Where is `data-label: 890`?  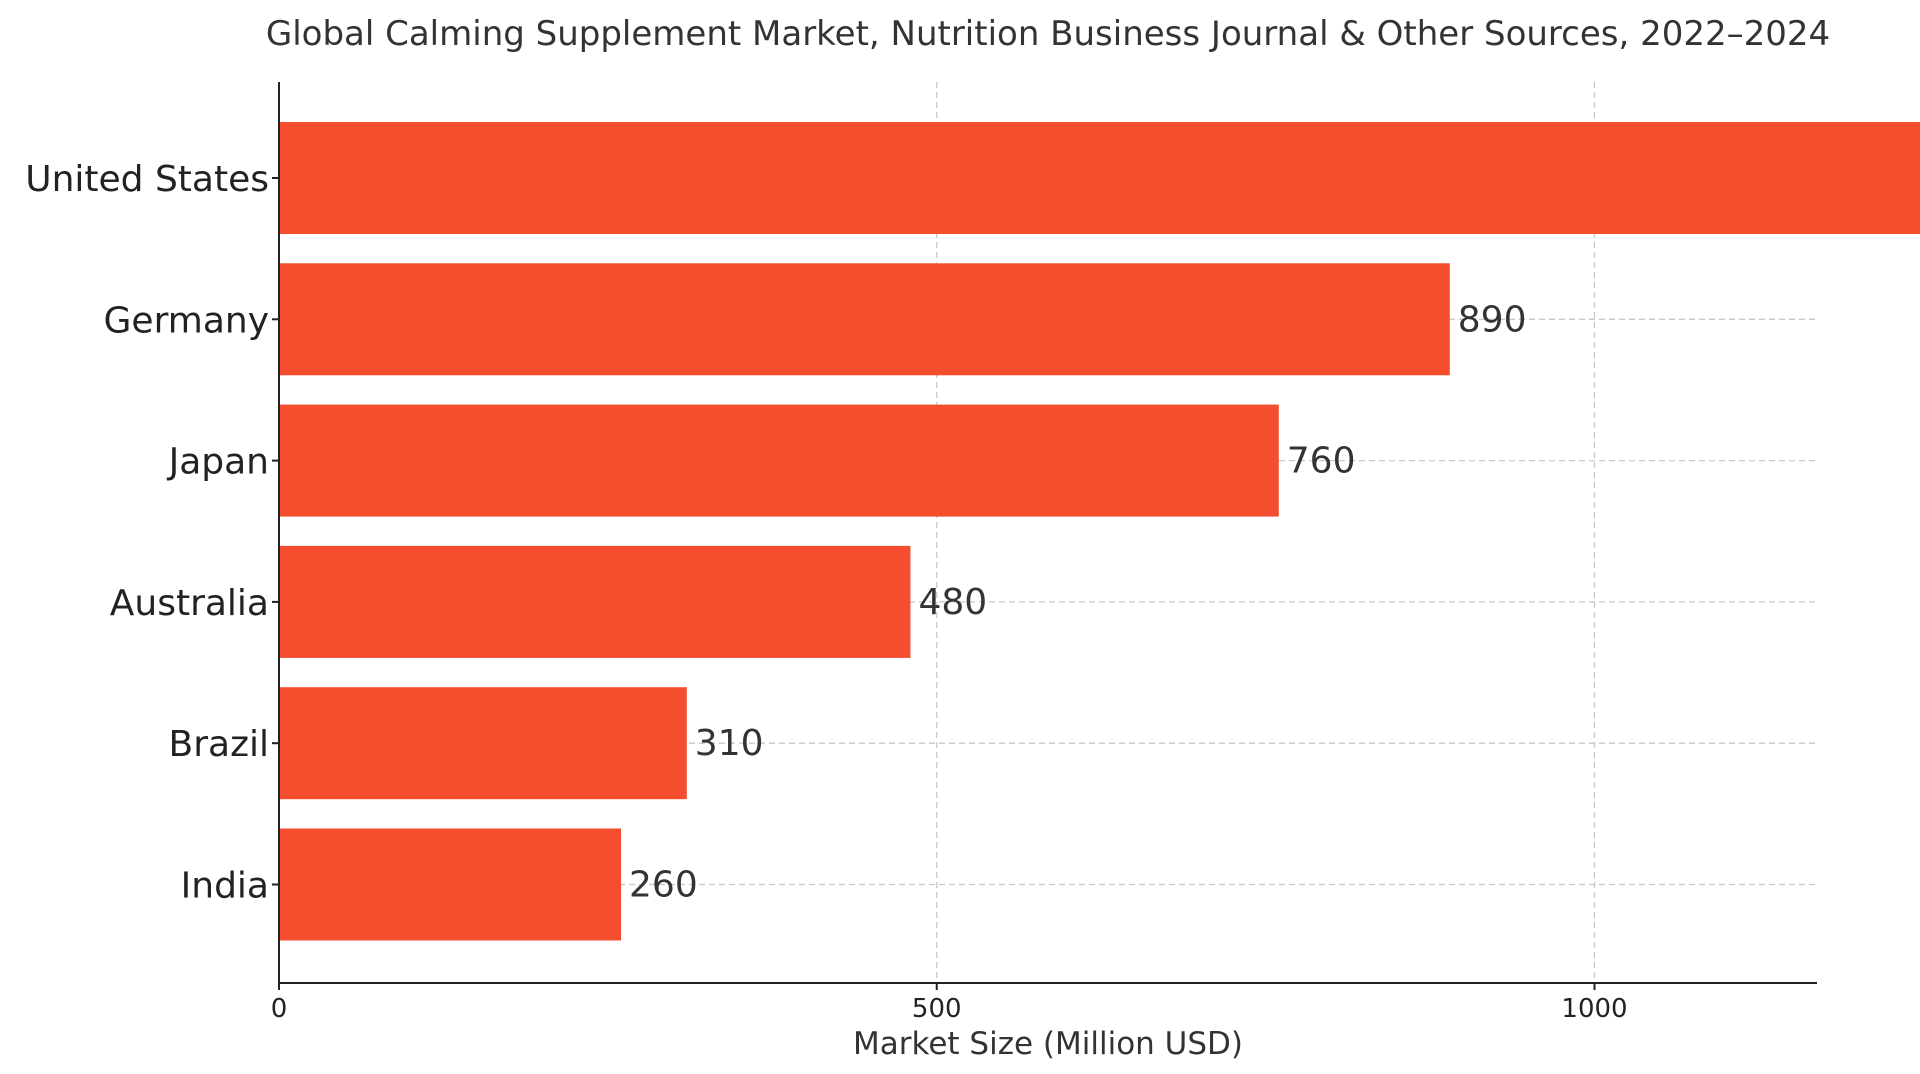 data-label: 890 is located at coordinates (1492, 319).